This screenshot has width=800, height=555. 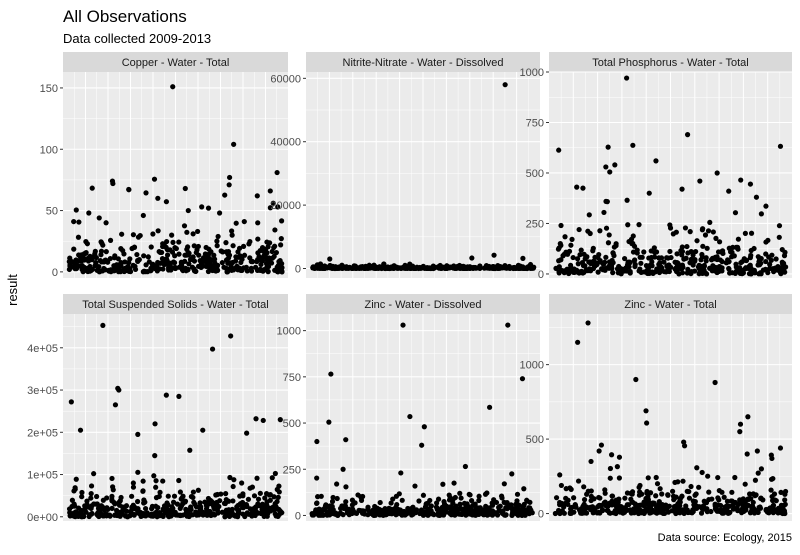 I want to click on y-tick-label: 500, so click(x=535, y=440).